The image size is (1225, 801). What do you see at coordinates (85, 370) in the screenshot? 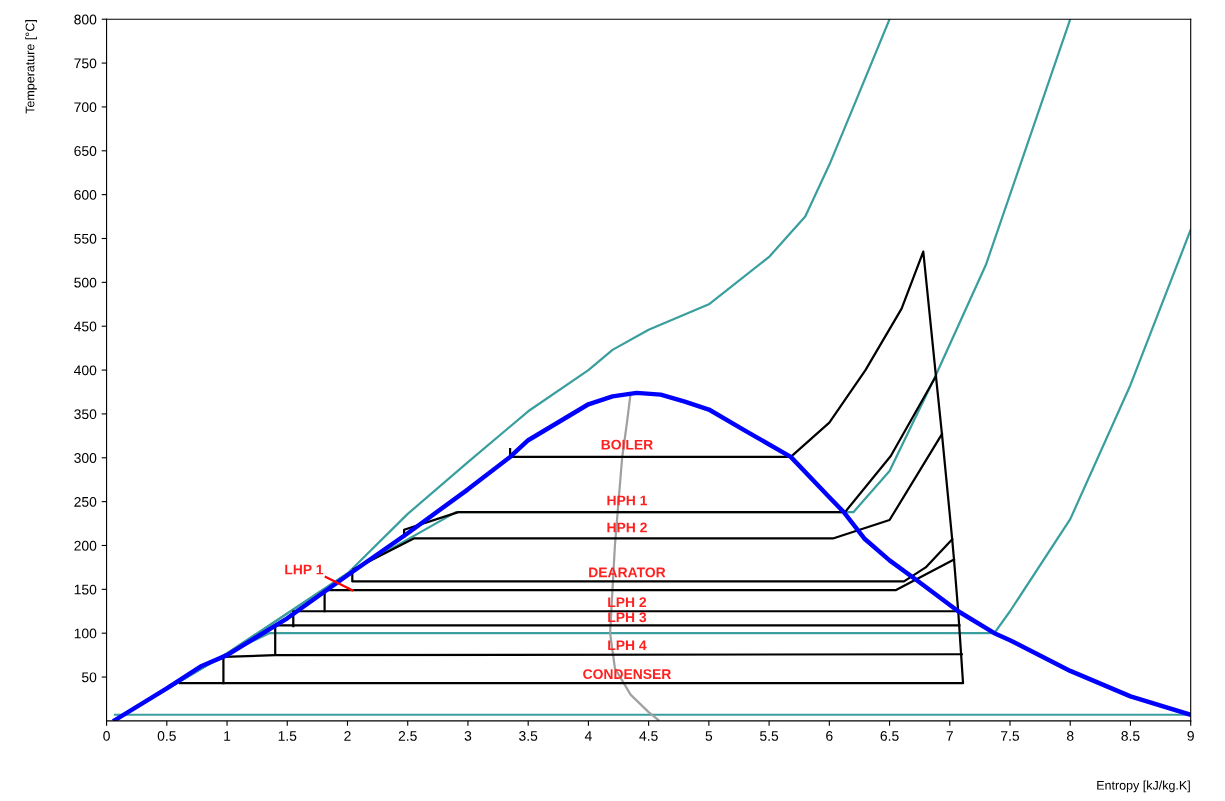
I see `y-tick-label: 400` at bounding box center [85, 370].